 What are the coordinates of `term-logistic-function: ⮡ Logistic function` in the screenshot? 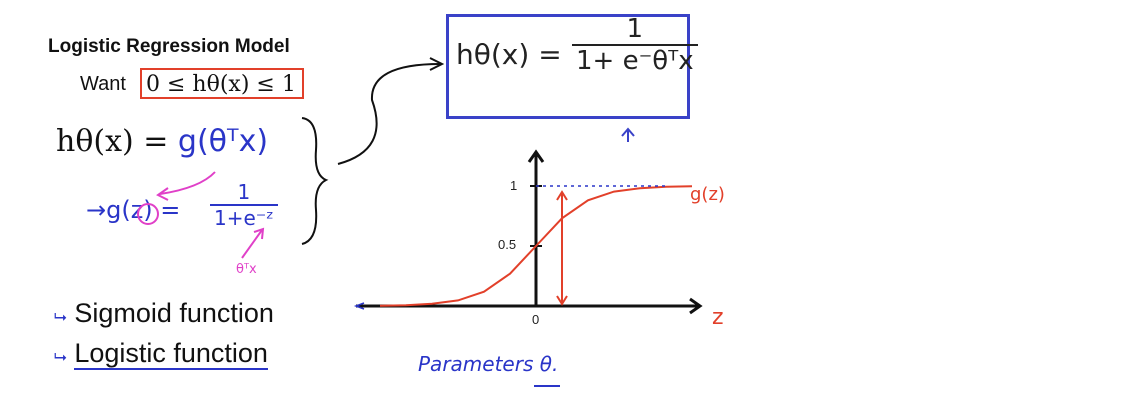 It's located at (161, 354).